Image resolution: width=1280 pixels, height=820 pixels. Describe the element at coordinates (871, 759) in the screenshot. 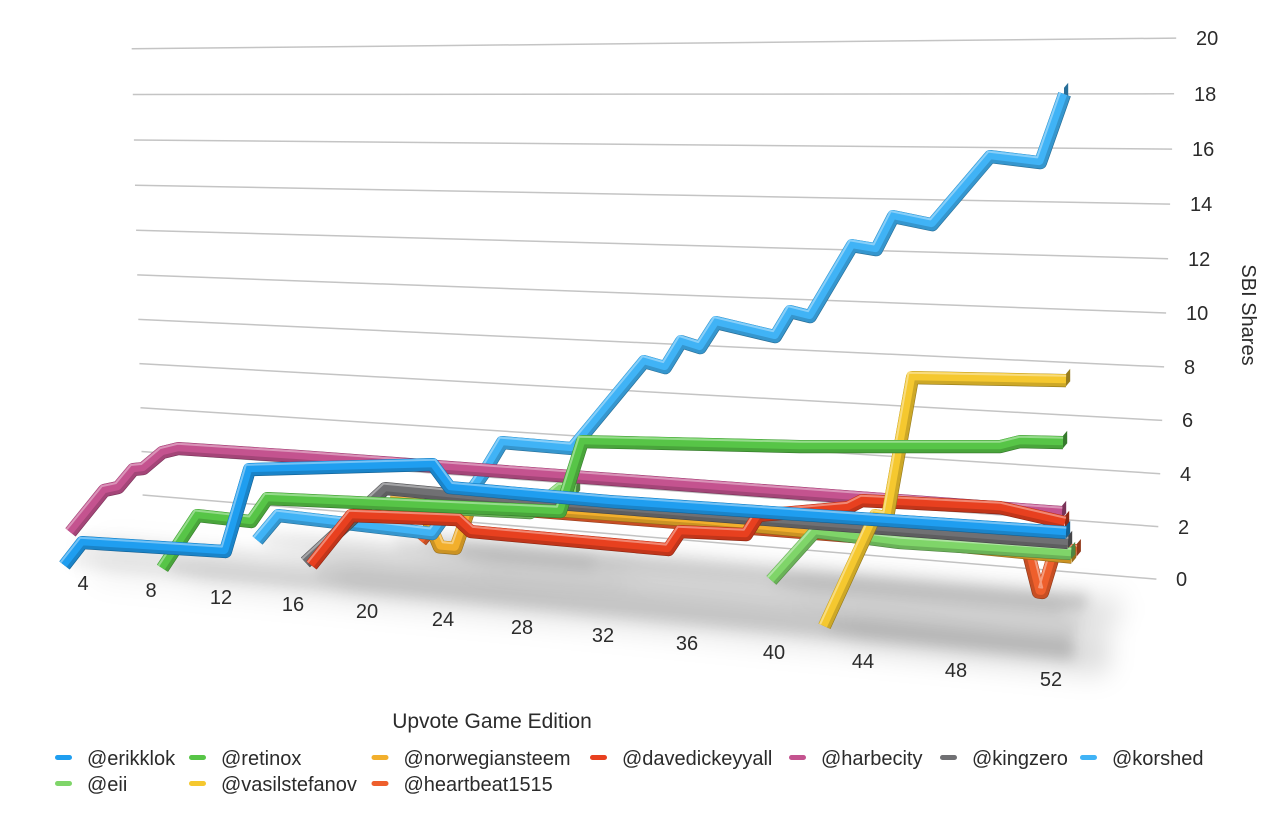

I see `svg-text: @harbecity` at that location.